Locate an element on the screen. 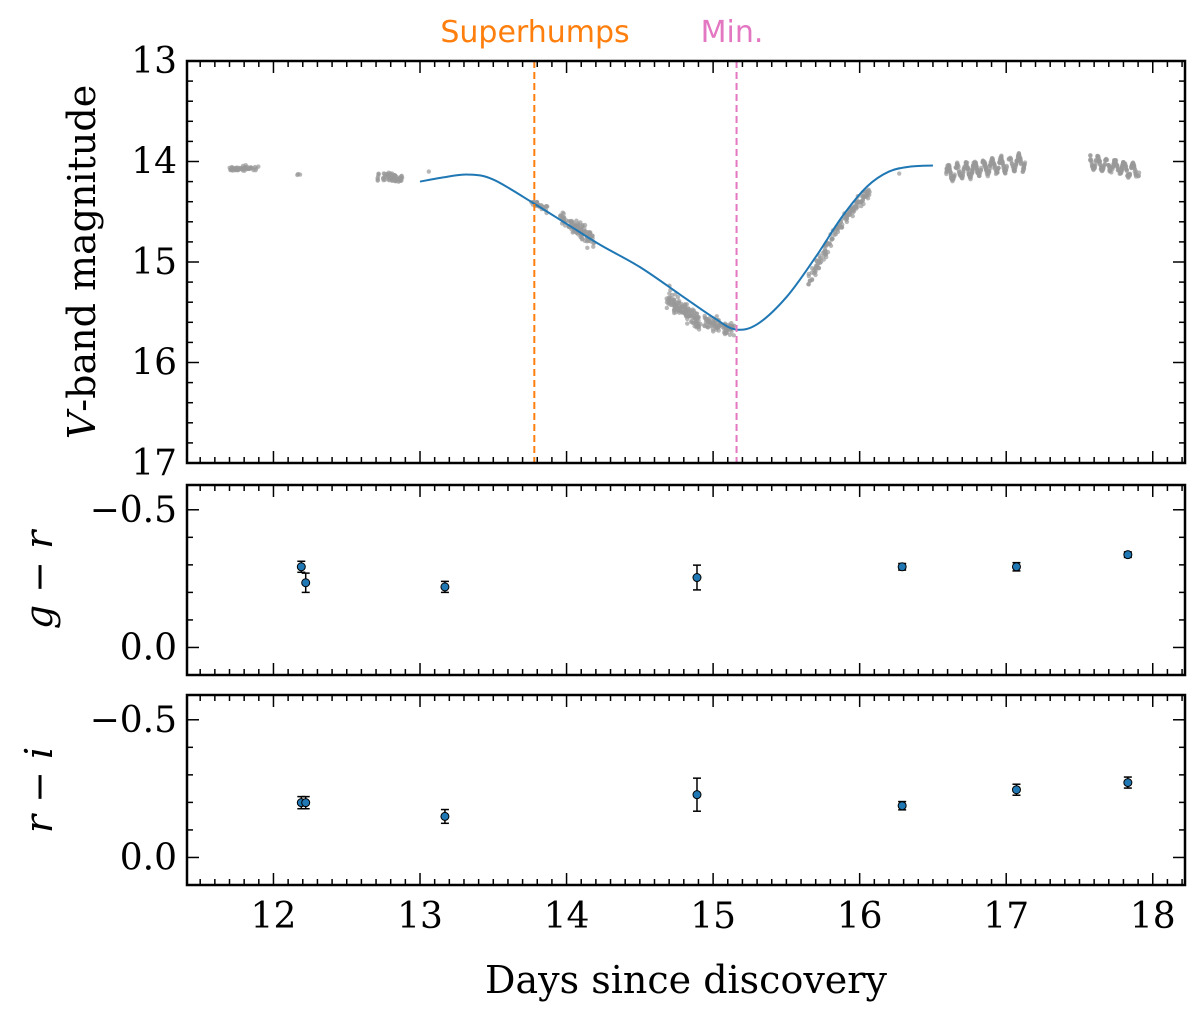 The width and height of the screenshot is (1200, 1019). x-tick-label: 13 is located at coordinates (420, 916).